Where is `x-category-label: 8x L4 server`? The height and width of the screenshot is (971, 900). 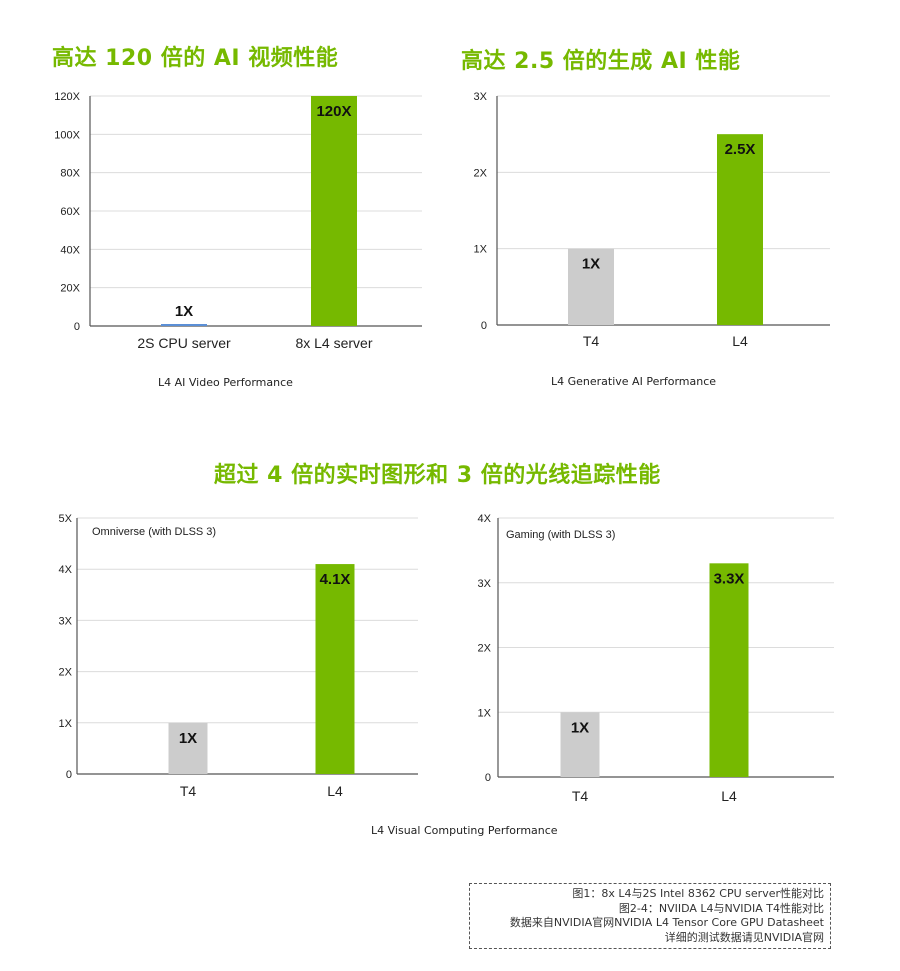
x-category-label: 8x L4 server is located at coordinates (333, 343).